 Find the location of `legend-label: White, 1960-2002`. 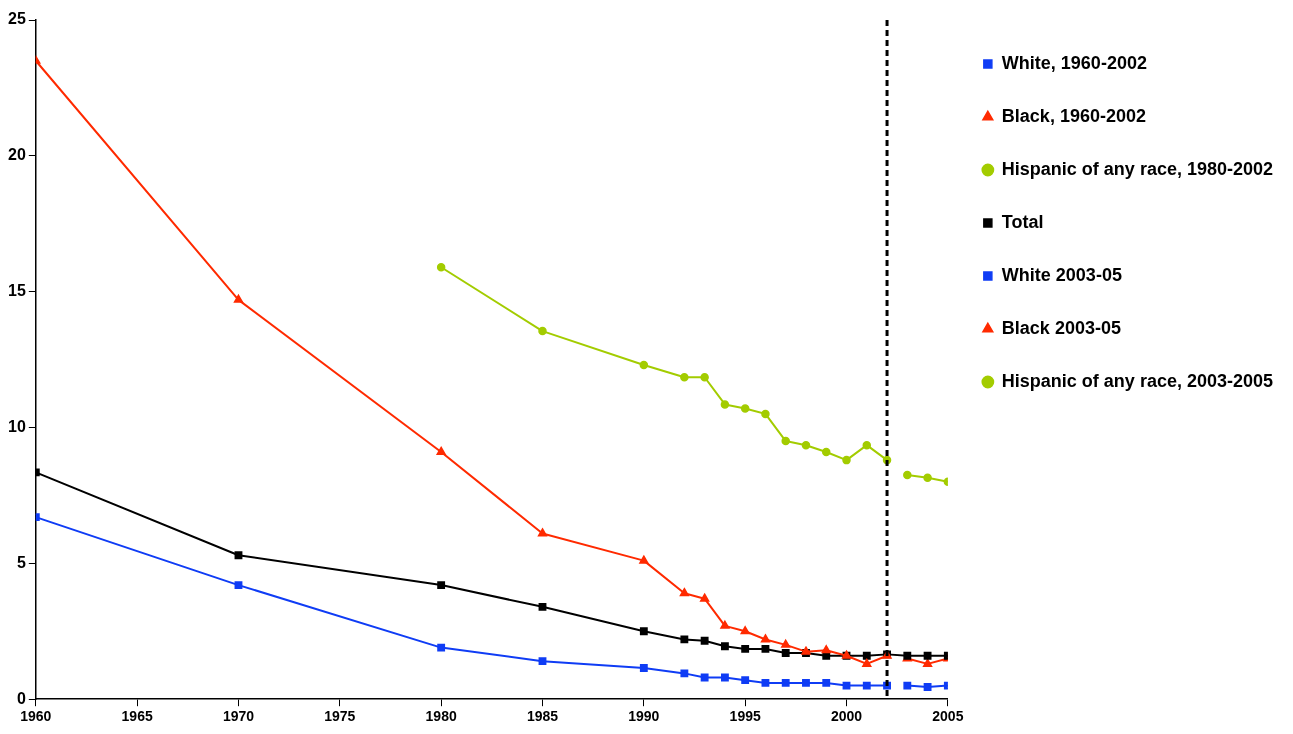

legend-label: White, 1960-2002 is located at coordinates (1074, 62).